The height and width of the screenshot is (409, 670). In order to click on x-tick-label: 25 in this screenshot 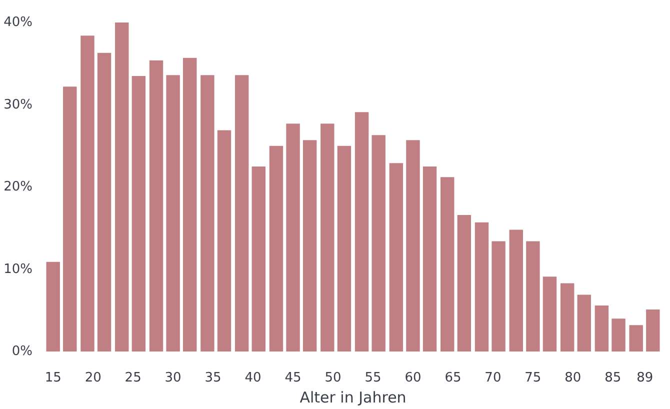, I will do `click(133, 378)`.